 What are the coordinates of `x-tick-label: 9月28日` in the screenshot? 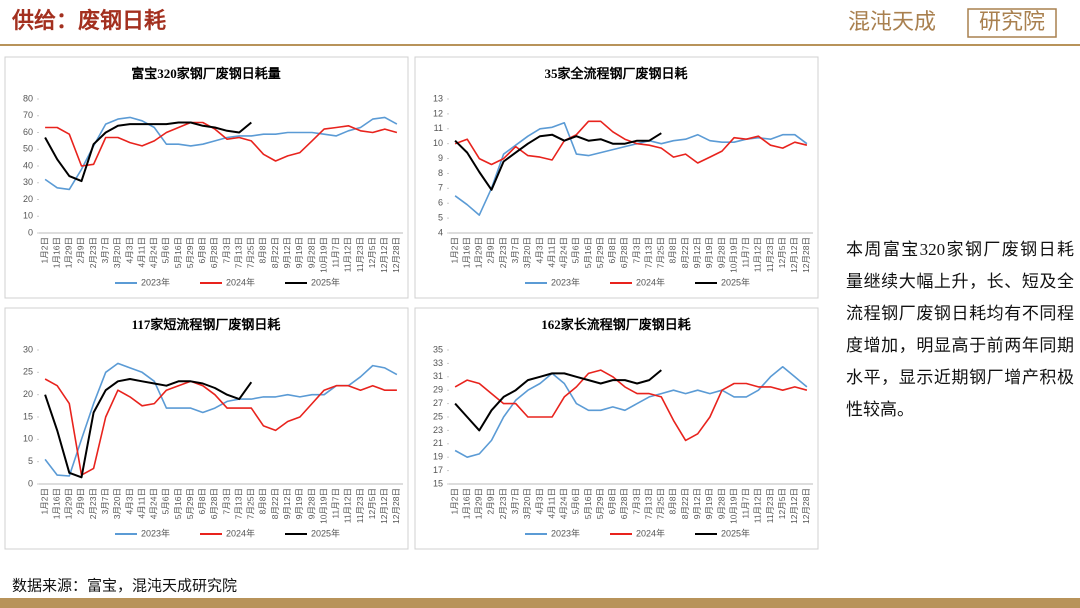 It's located at (721, 503).